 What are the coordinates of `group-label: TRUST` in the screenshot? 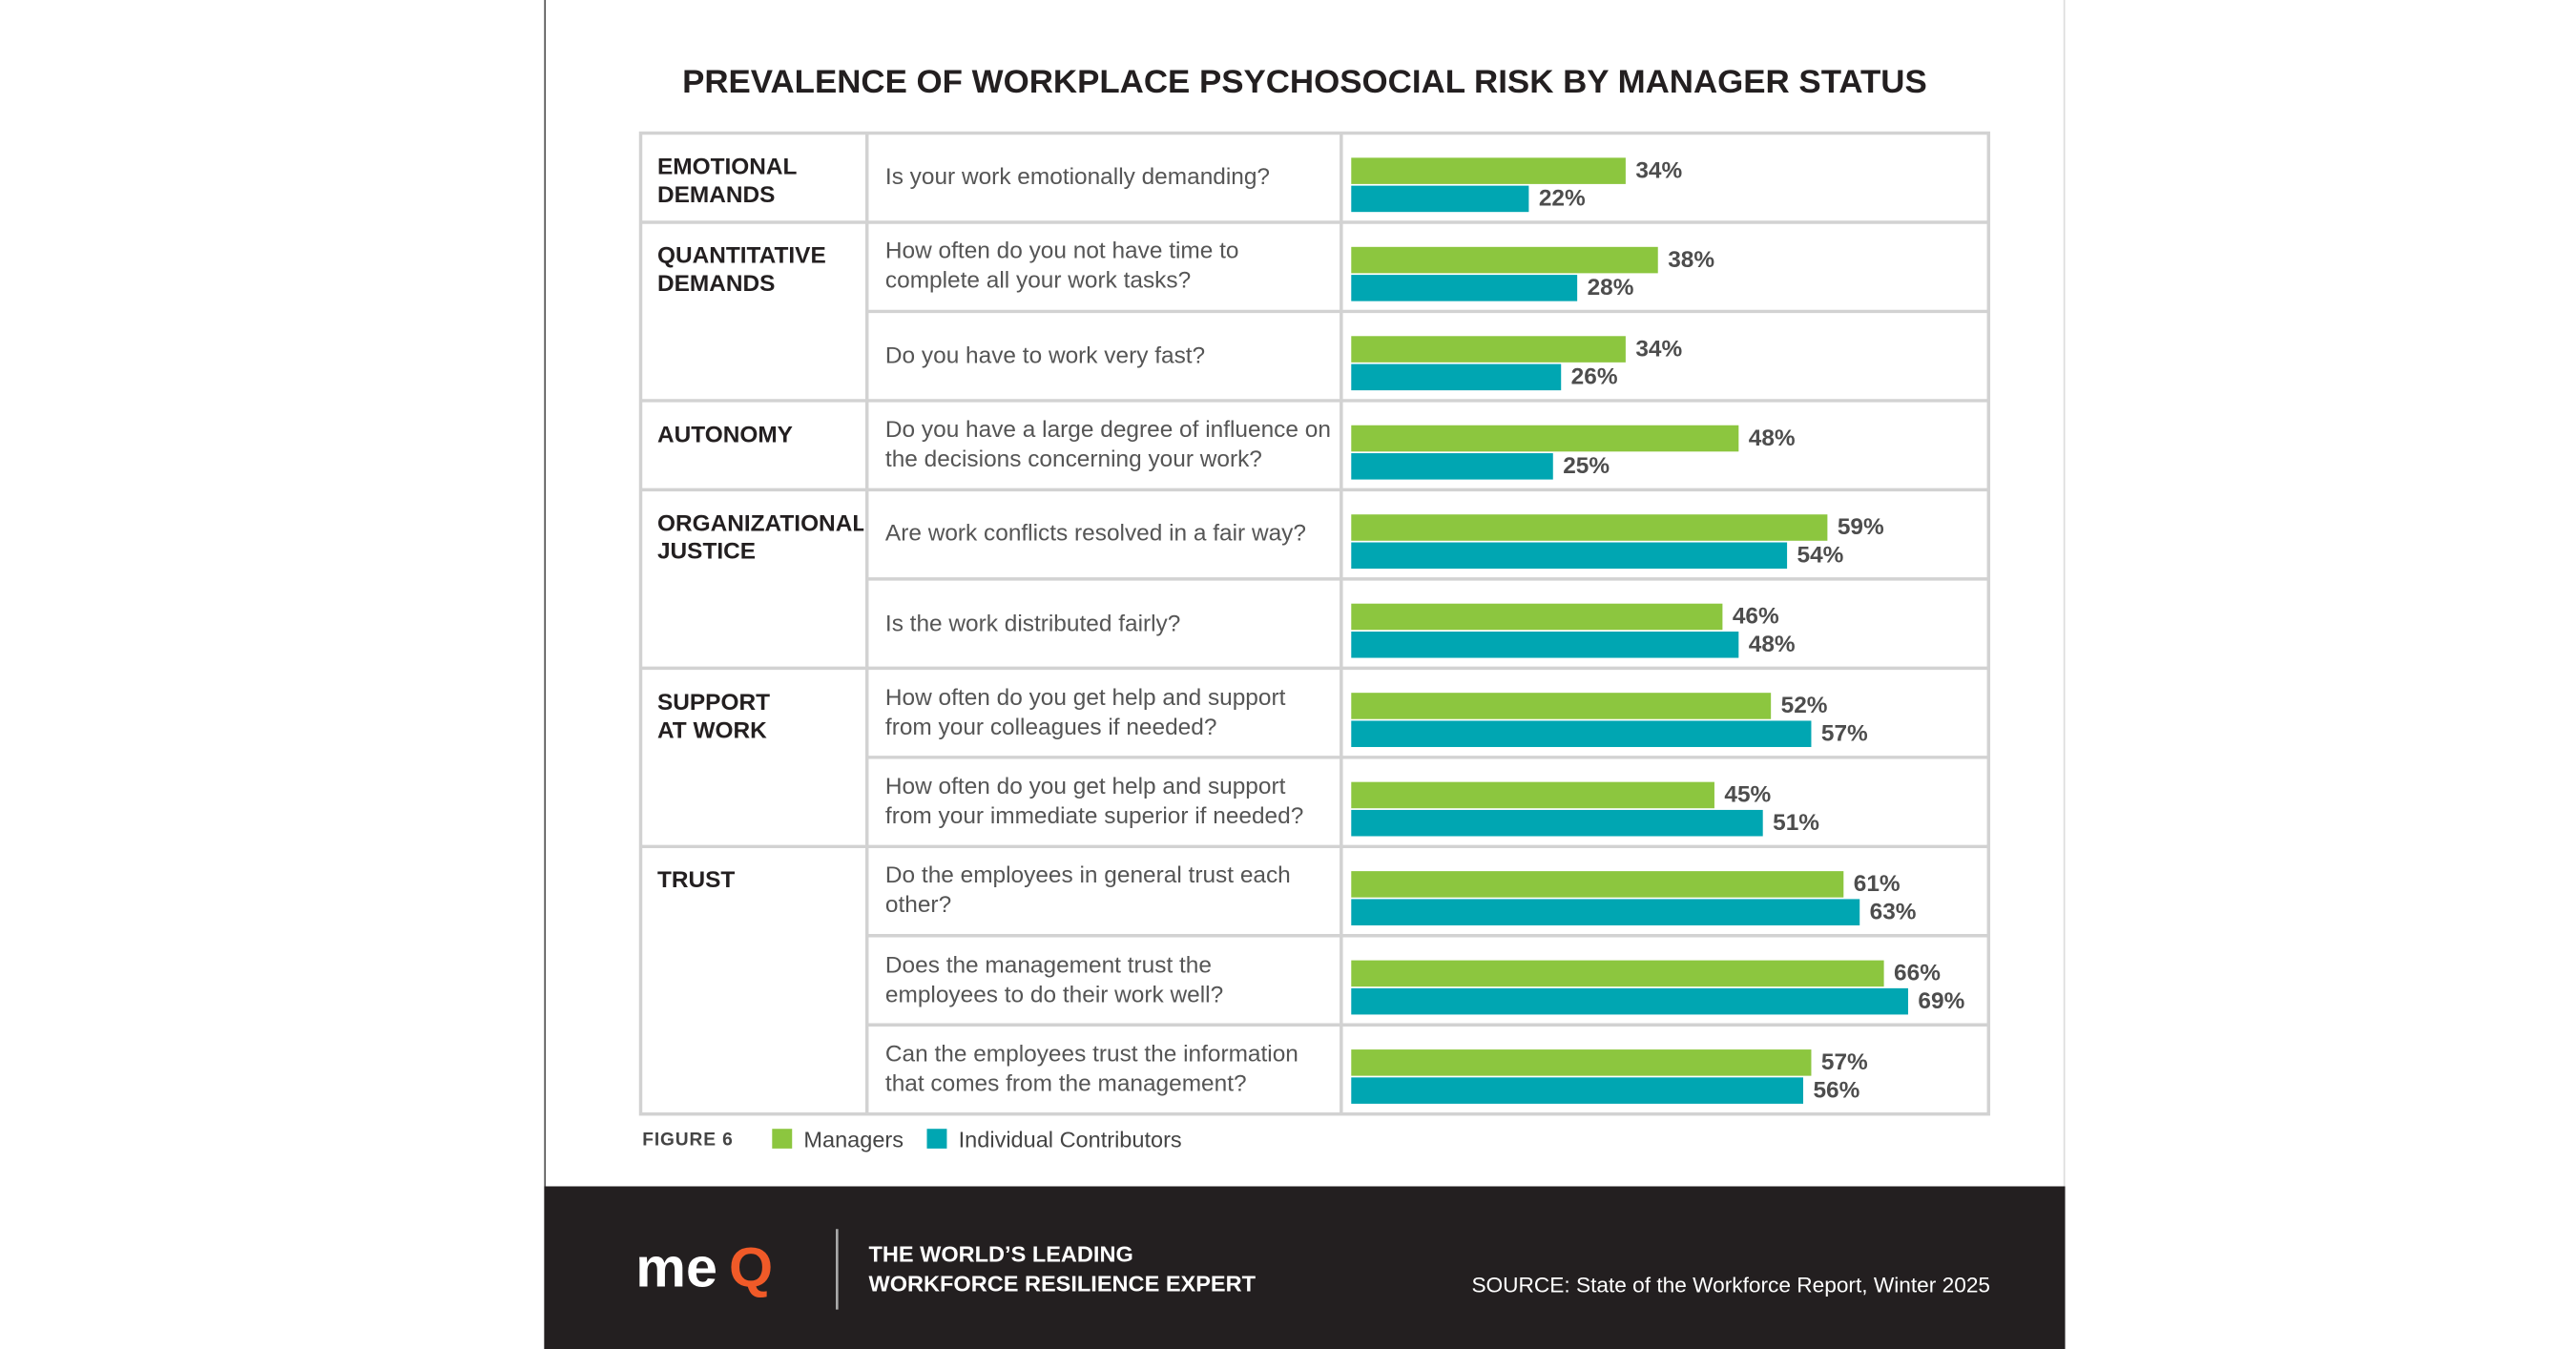 It's located at (696, 879).